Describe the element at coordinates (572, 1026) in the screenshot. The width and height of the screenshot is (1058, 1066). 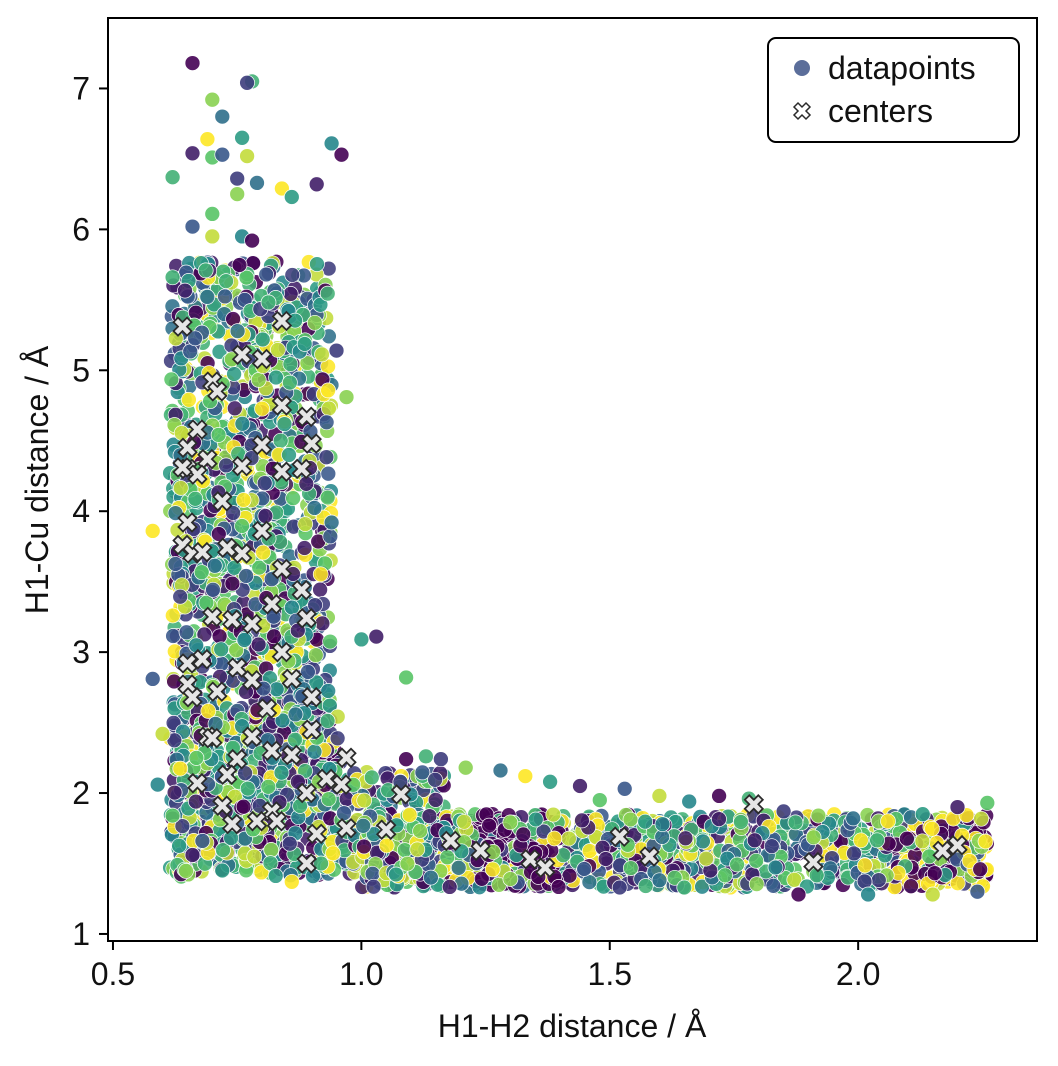
I see `x-axis-label: H1-H2 distance / Å` at that location.